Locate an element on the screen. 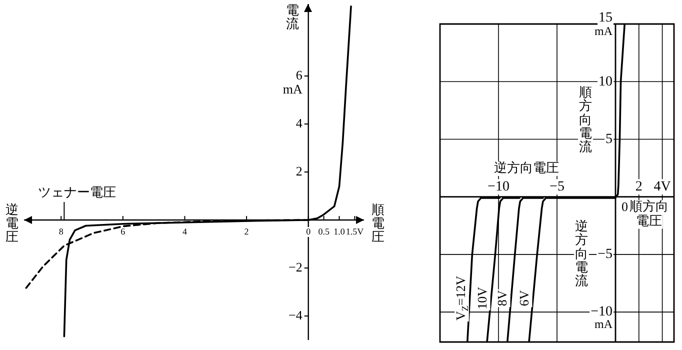  x-axis-title: 順電圧 is located at coordinates (378, 223).